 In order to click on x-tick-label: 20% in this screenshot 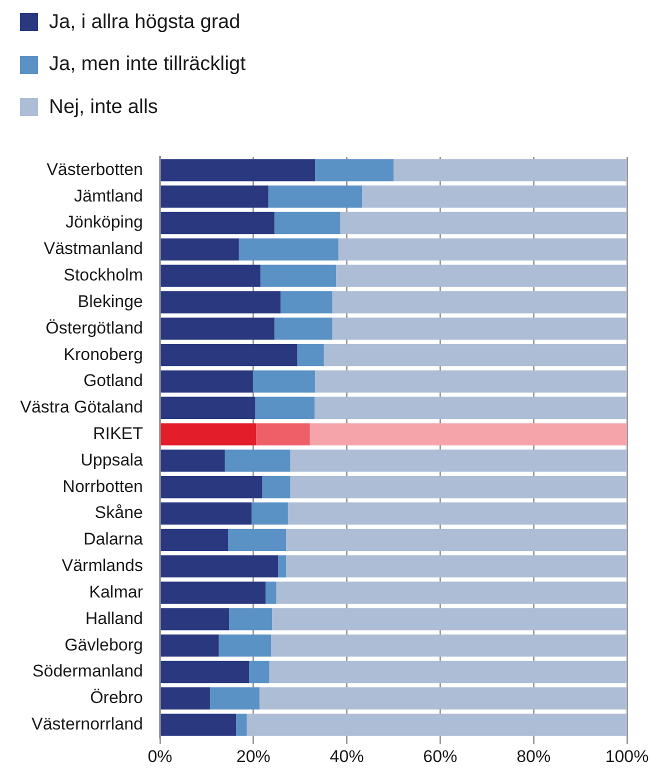, I will do `click(253, 756)`.